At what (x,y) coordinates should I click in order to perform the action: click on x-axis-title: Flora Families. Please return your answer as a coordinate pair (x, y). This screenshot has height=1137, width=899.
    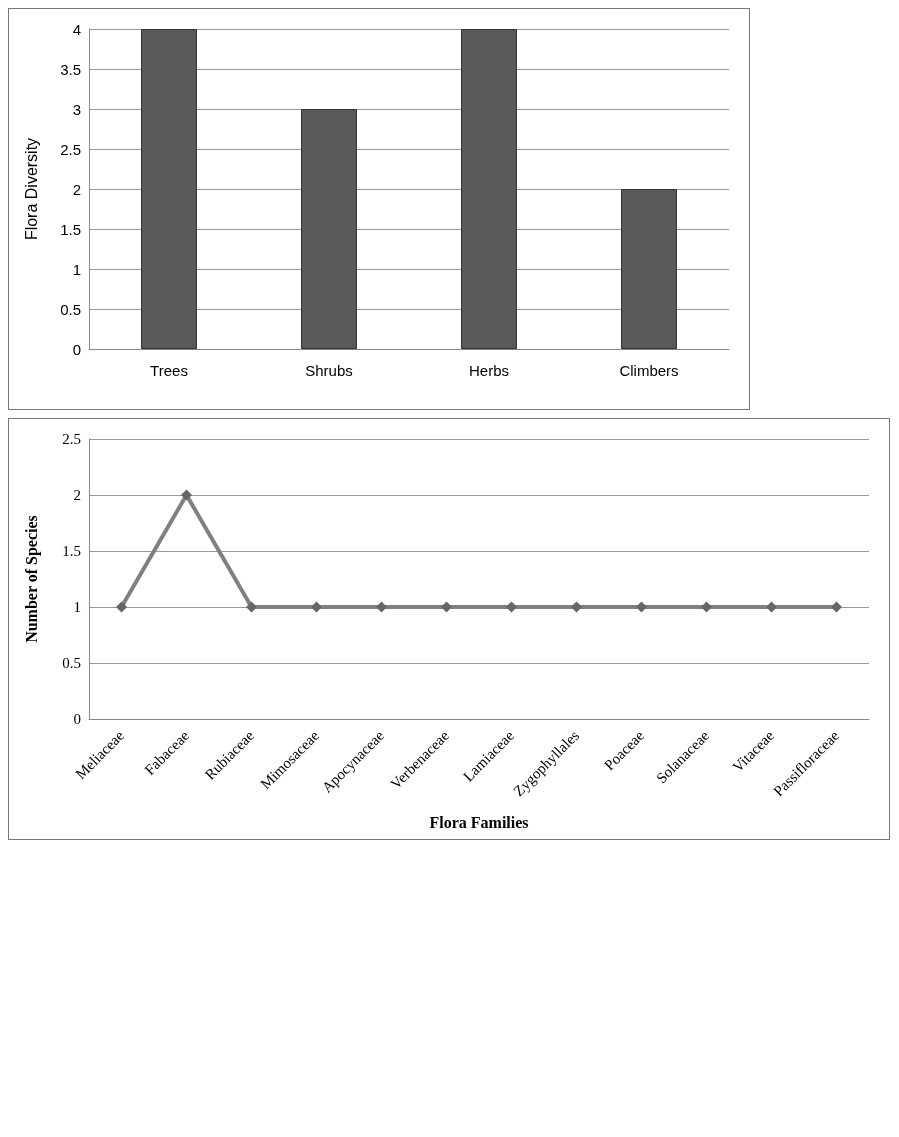
    Looking at the image, I should click on (479, 822).